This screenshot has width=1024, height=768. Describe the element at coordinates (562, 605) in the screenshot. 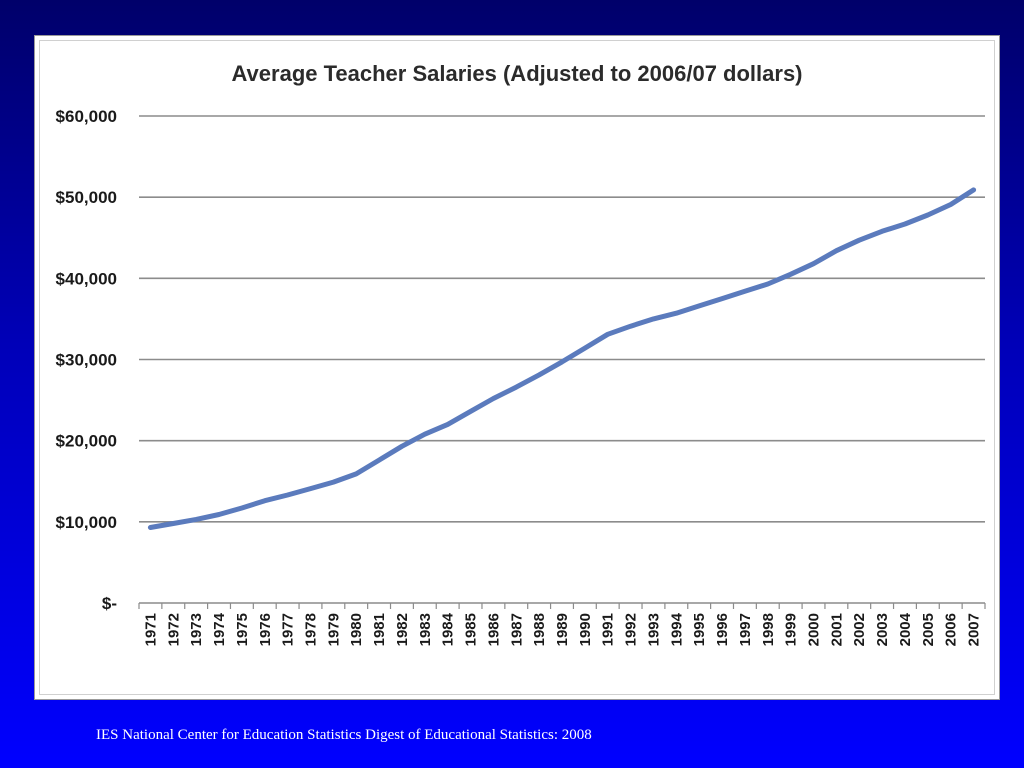

I see `x-axis` at that location.